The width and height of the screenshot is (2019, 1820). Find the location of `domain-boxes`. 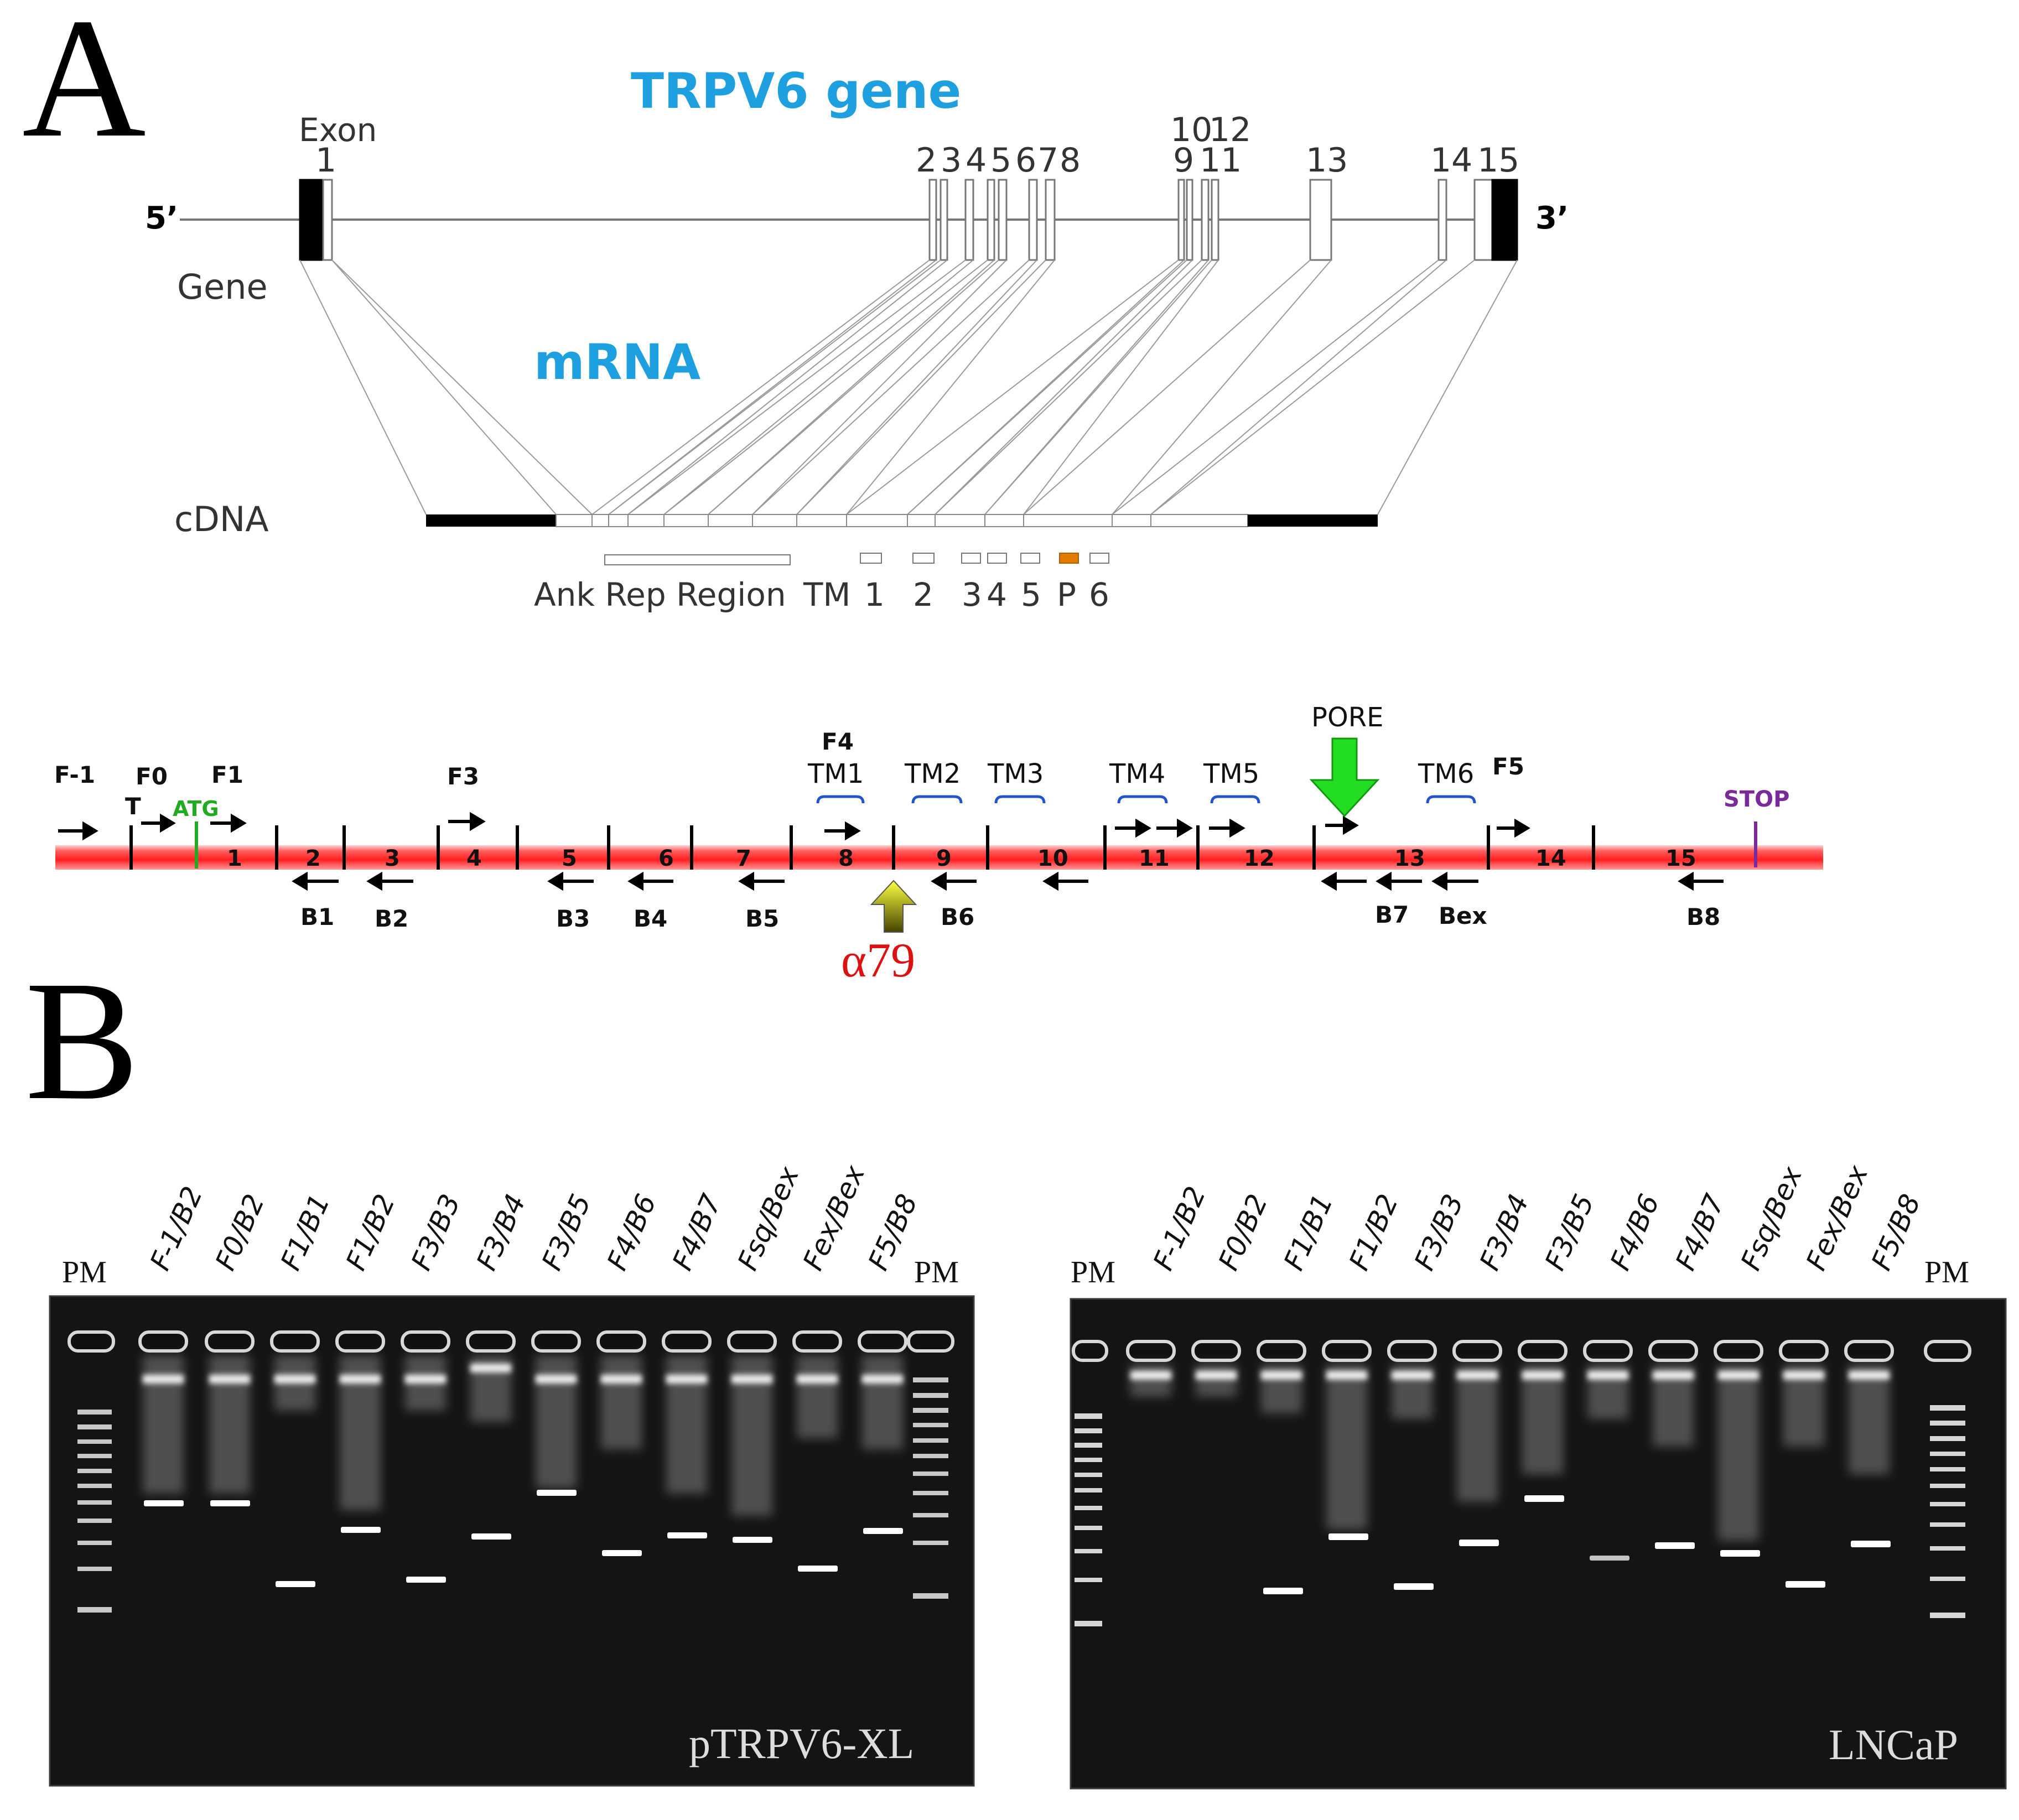

domain-boxes is located at coordinates (856, 559).